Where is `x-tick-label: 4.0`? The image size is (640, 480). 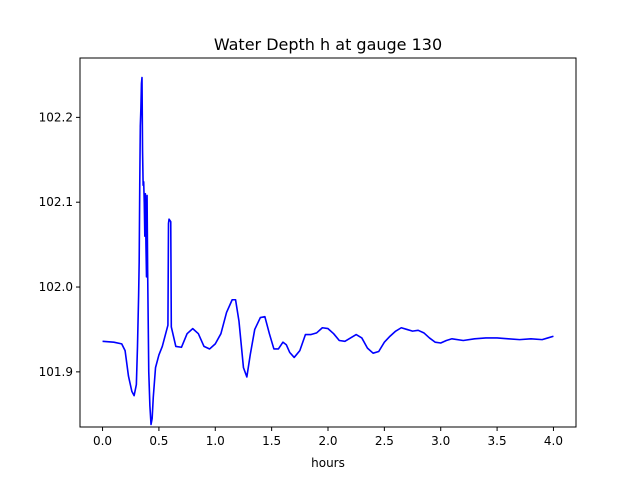
x-tick-label: 4.0 is located at coordinates (553, 441).